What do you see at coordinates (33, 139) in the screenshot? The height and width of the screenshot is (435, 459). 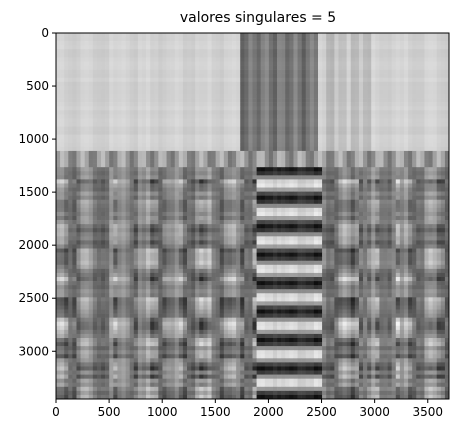 I see `y-tick-label: 1000` at bounding box center [33, 139].